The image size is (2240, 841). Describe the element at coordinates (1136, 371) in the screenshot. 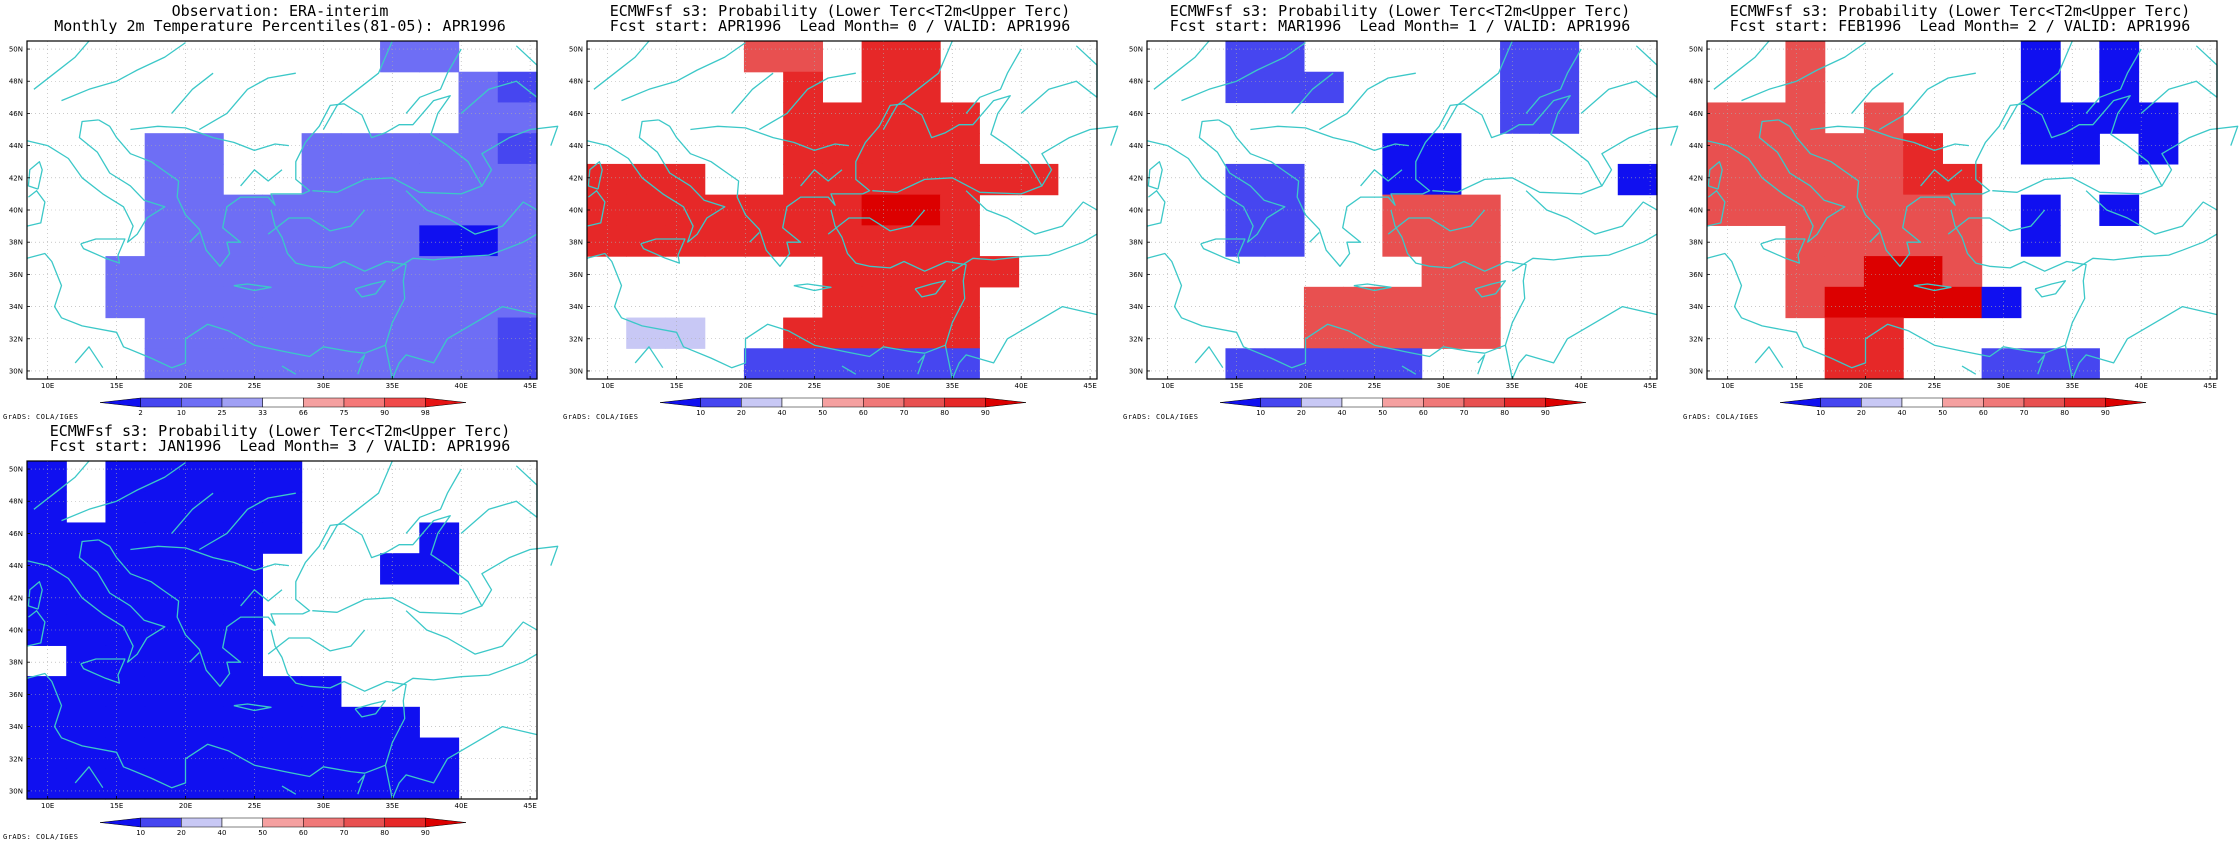

I see `lat-tick-label: 30N` at that location.